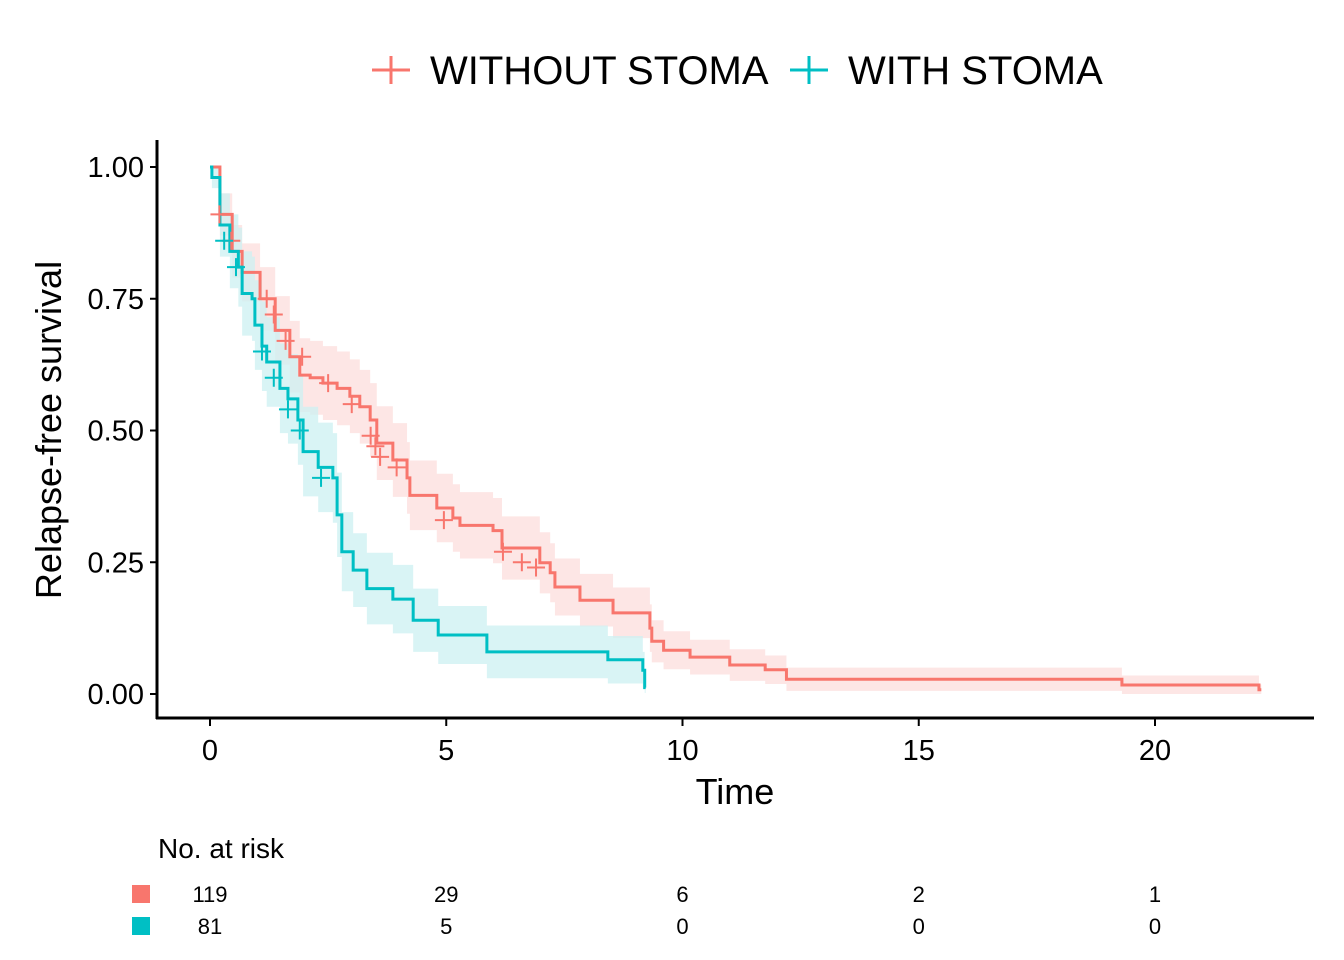  What do you see at coordinates (735, 791) in the screenshot?
I see `x-axis-title: Time` at bounding box center [735, 791].